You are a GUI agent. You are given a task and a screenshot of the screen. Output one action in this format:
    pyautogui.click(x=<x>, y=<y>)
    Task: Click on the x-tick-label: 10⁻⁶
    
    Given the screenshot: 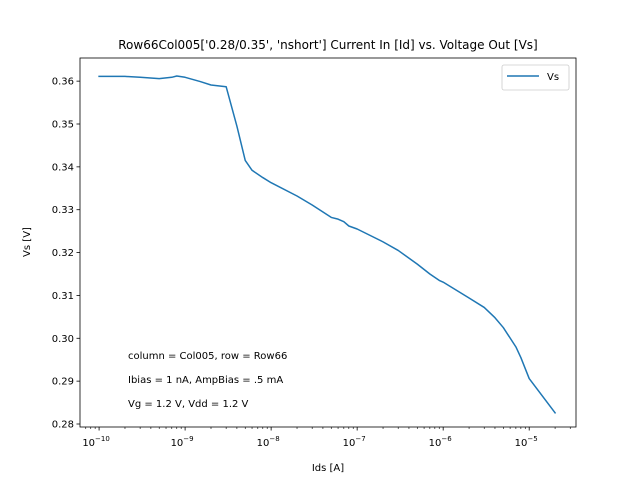 What is the action you would take?
    pyautogui.click(x=441, y=442)
    